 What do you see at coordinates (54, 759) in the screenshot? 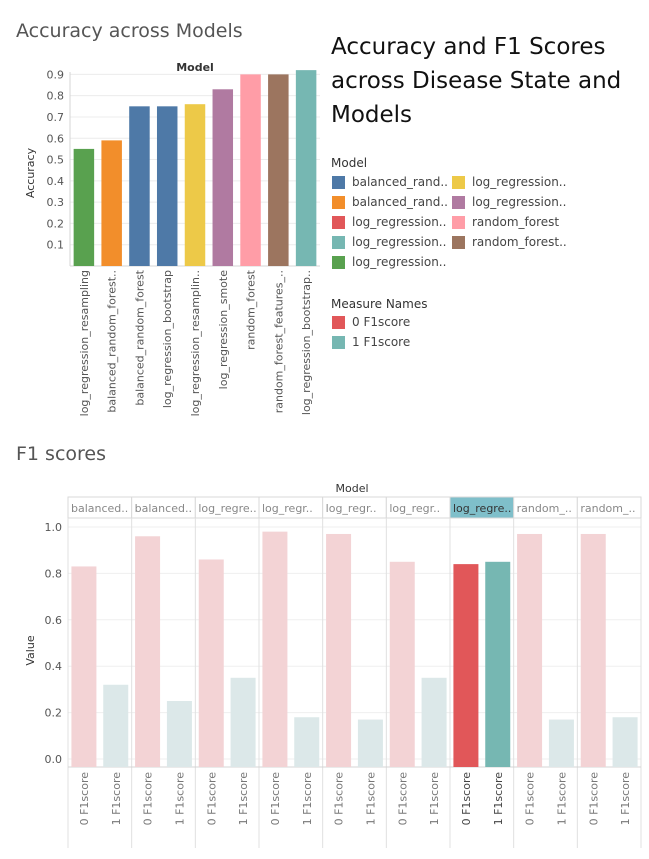
I see `f1-y-tick-label: 0.0` at bounding box center [54, 759].